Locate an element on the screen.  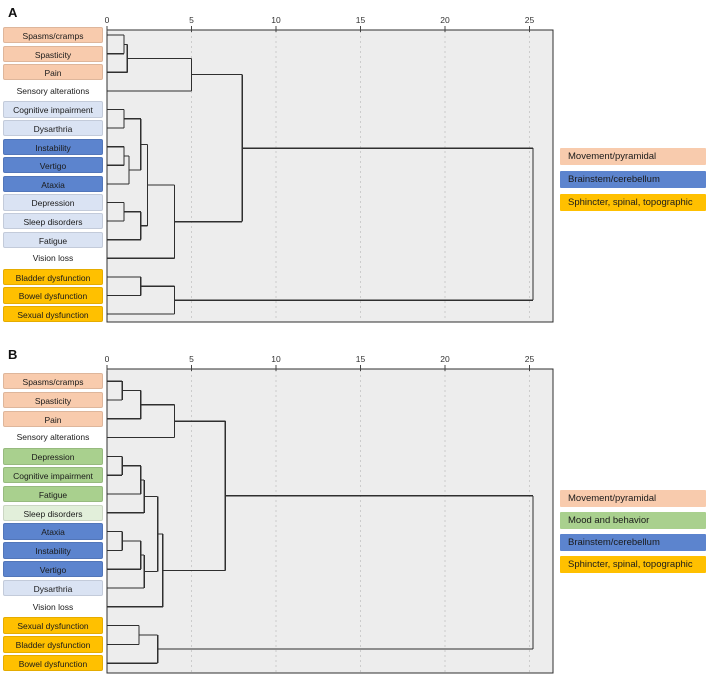
panel-letter-b: B is located at coordinates (13, 354).